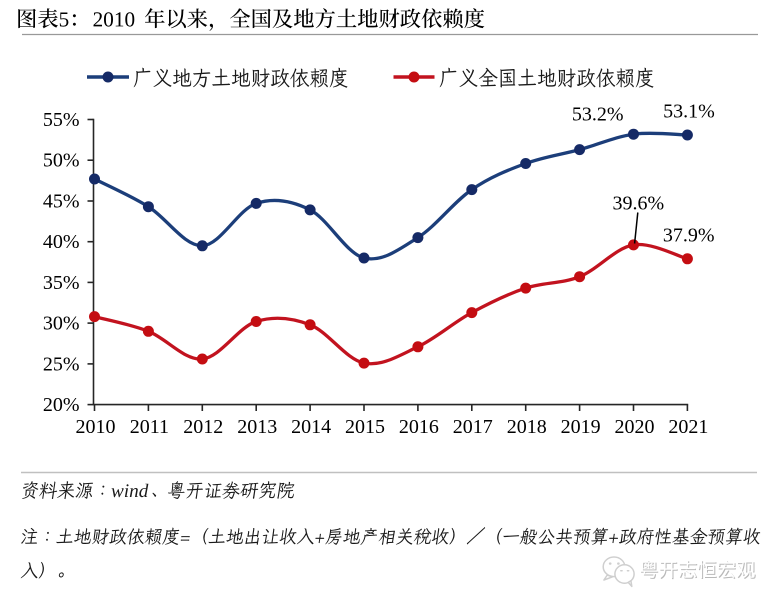 The width and height of the screenshot is (780, 606). What do you see at coordinates (419, 427) in the screenshot?
I see `svg-text: 2016` at bounding box center [419, 427].